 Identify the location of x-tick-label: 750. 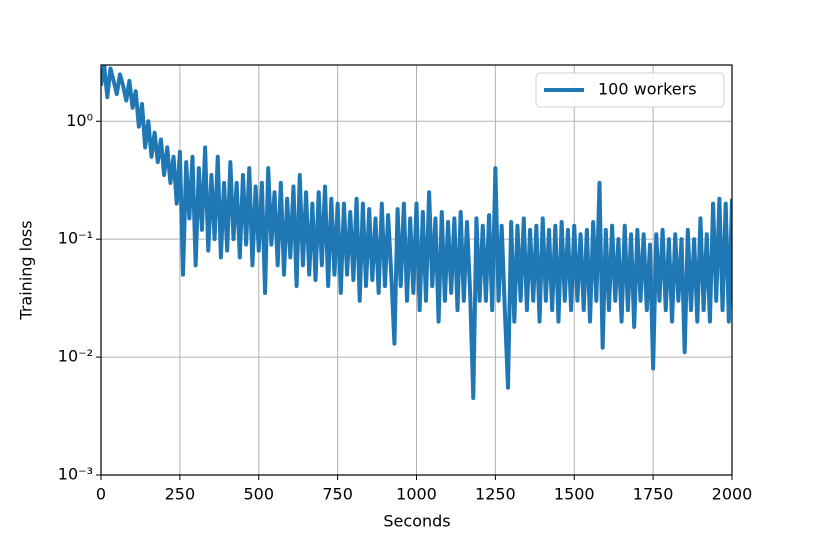
(337, 494).